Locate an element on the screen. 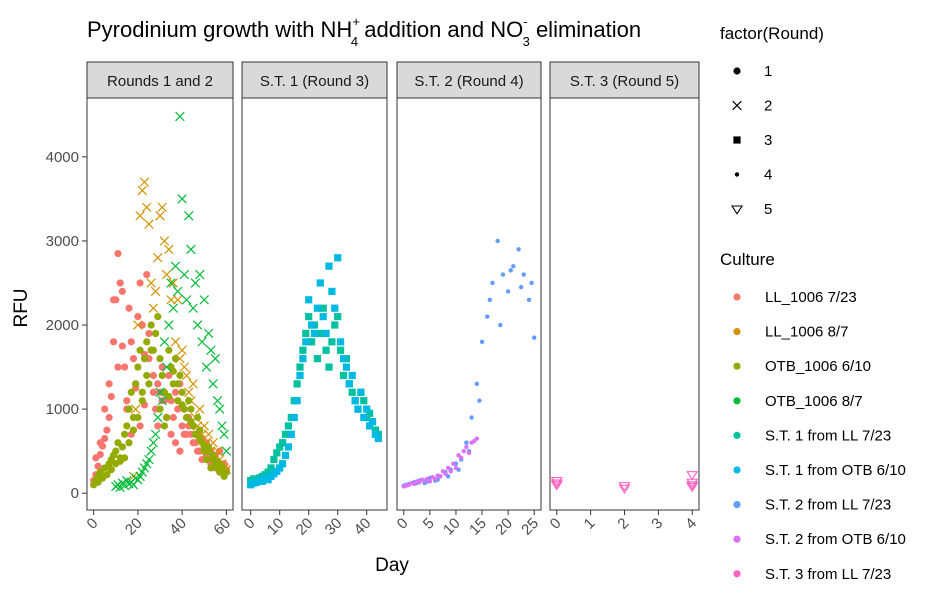 The height and width of the screenshot is (591, 949). facet-strip is located at coordinates (624, 80).